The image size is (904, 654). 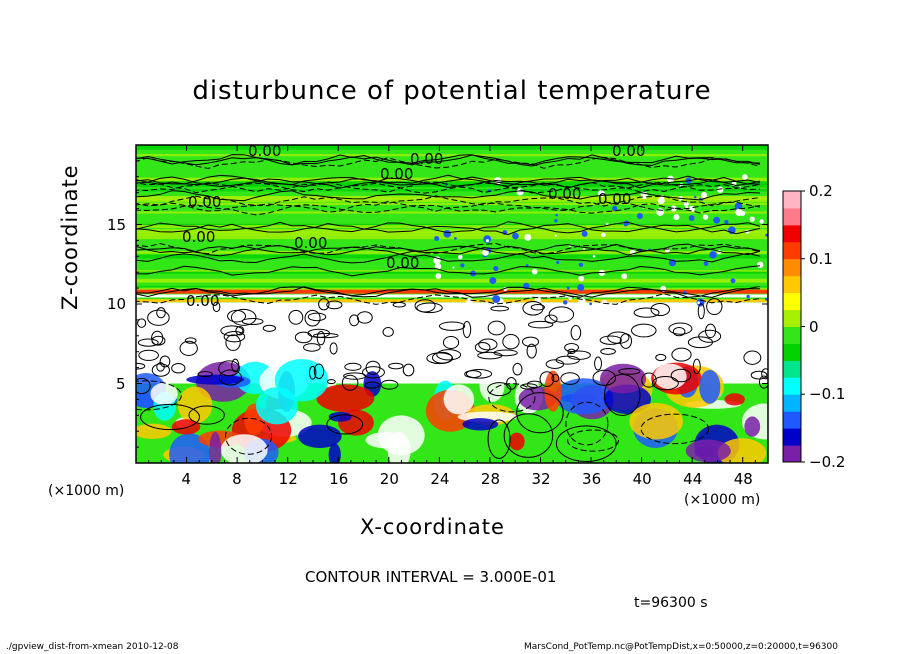 What do you see at coordinates (288, 479) in the screenshot?
I see `x-tick-label: 12` at bounding box center [288, 479].